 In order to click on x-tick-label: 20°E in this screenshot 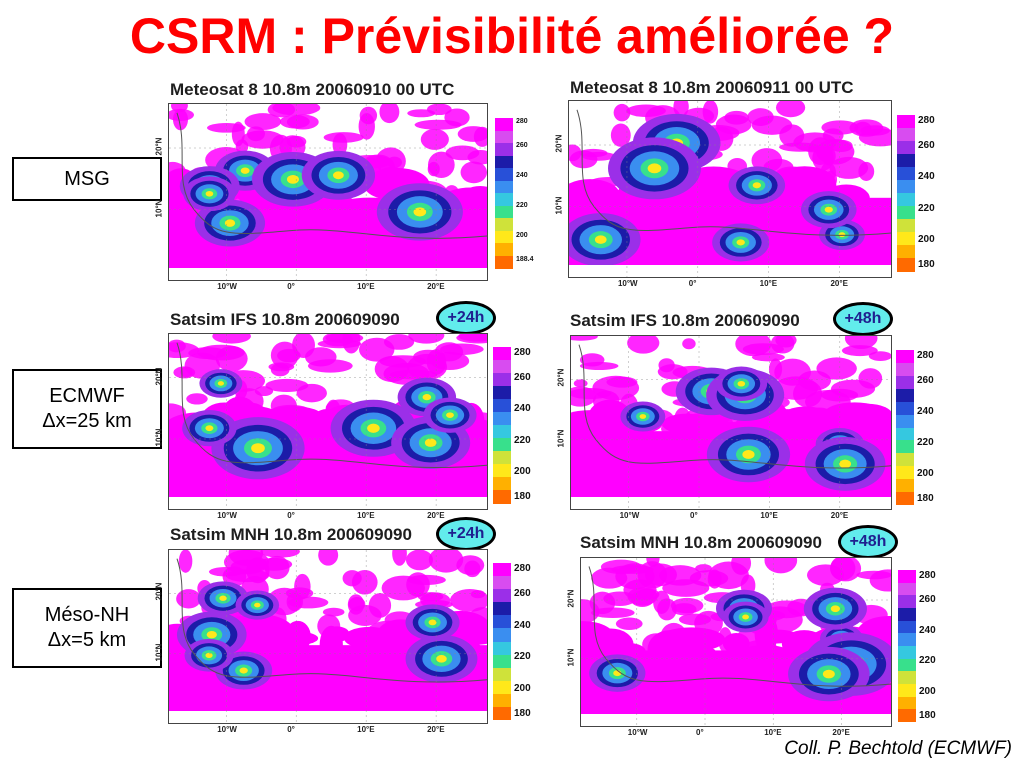, I will do `click(839, 515)`.